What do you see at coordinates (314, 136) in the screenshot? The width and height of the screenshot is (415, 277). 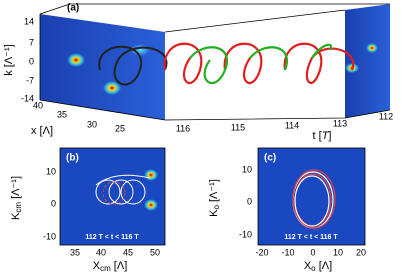 I see `label-part: t` at bounding box center [314, 136].